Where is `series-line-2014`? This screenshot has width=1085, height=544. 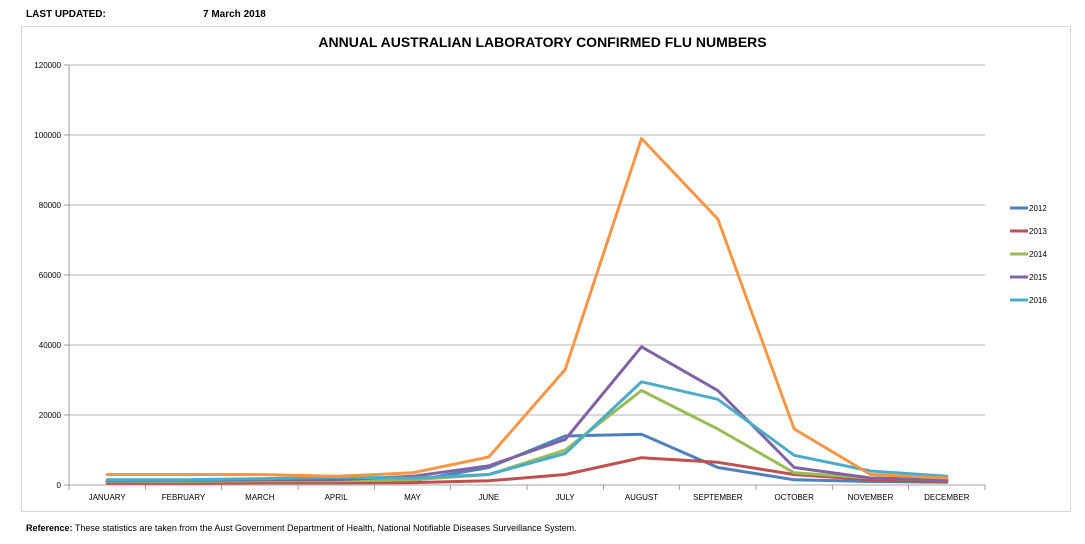 series-line-2014 is located at coordinates (527, 436).